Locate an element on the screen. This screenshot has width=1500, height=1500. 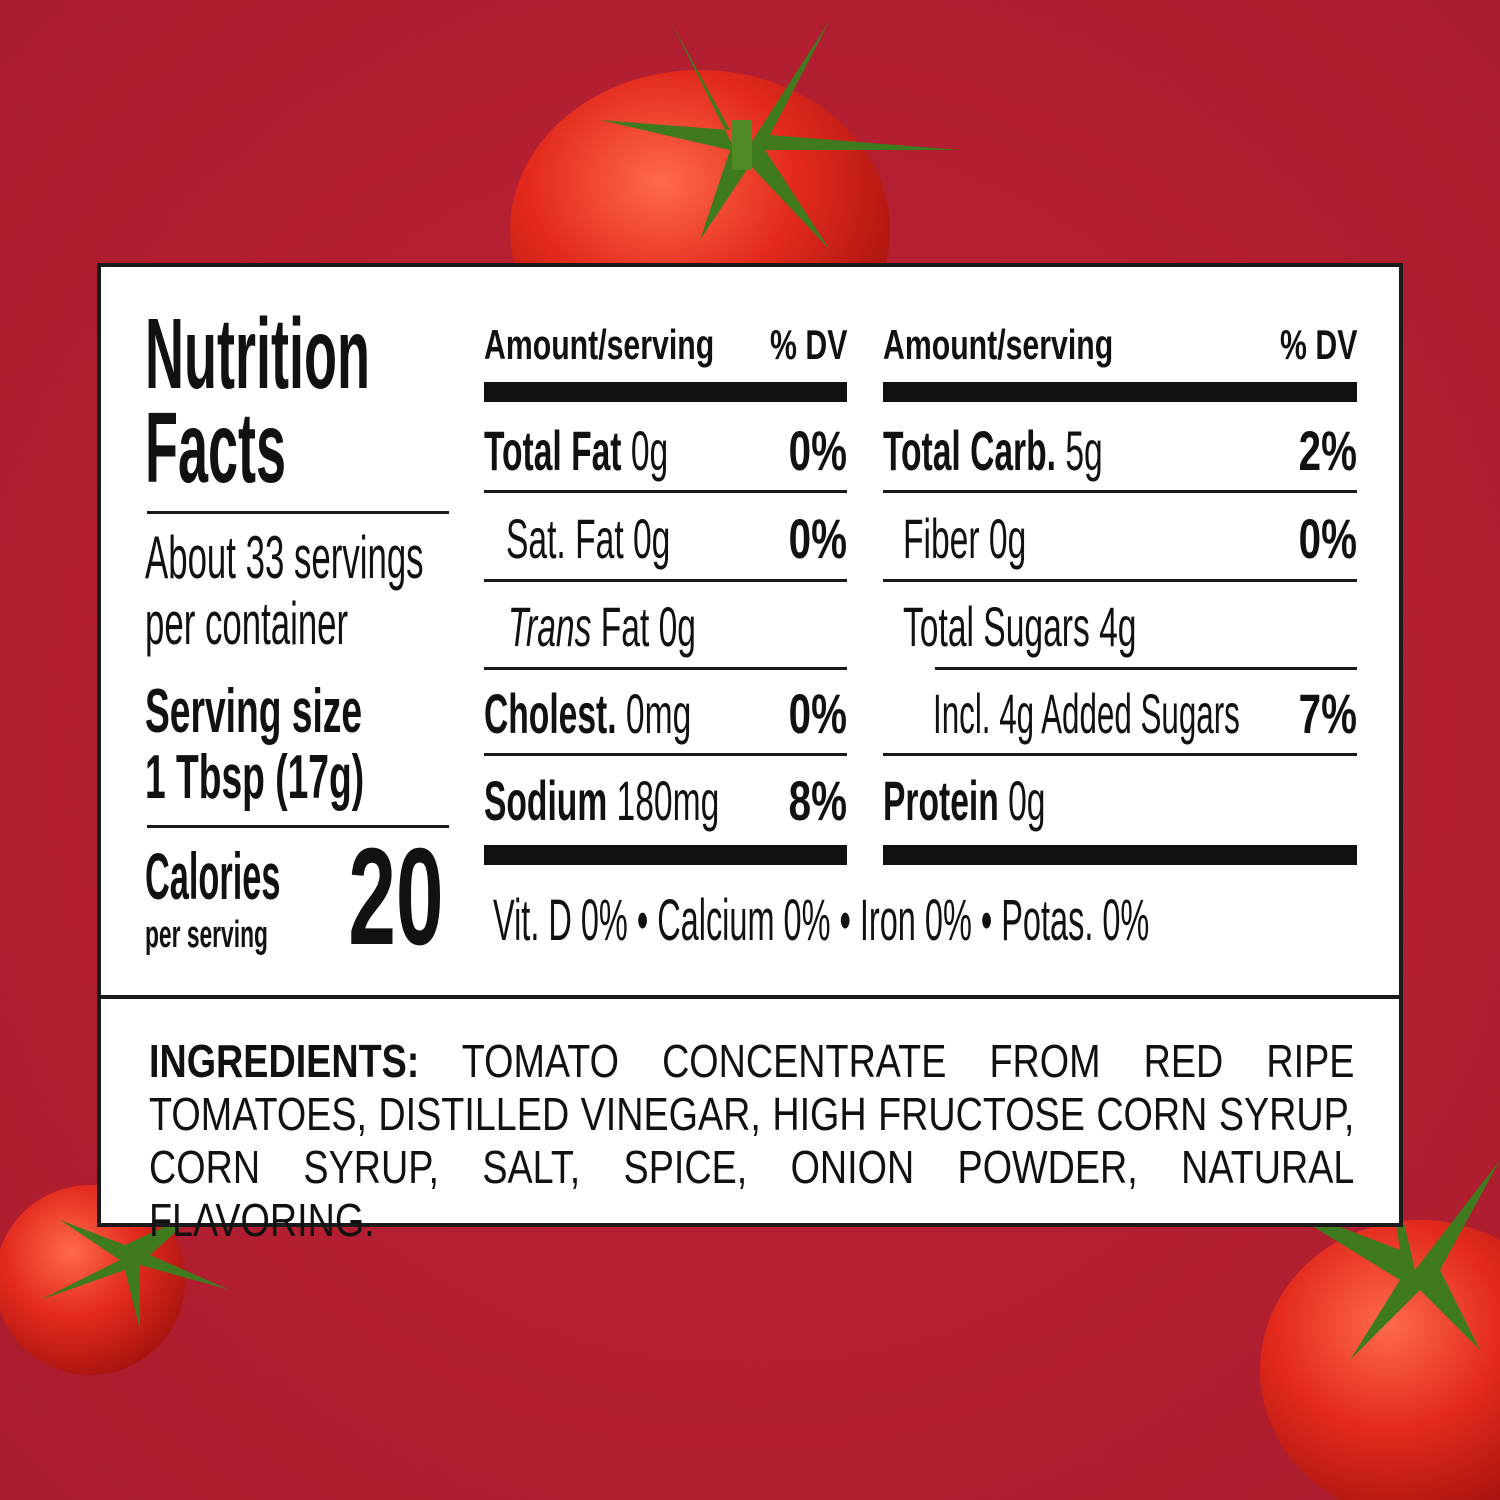
nutrient-row-total-carb: Total Carb. 5g 2% is located at coordinates (1120, 450).